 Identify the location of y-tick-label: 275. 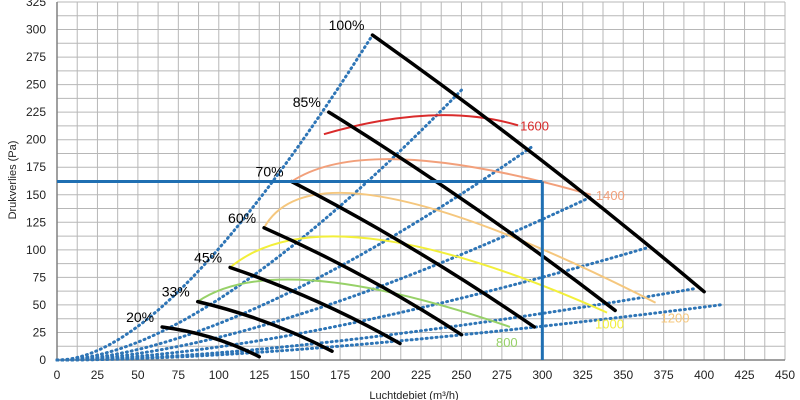
(36, 57).